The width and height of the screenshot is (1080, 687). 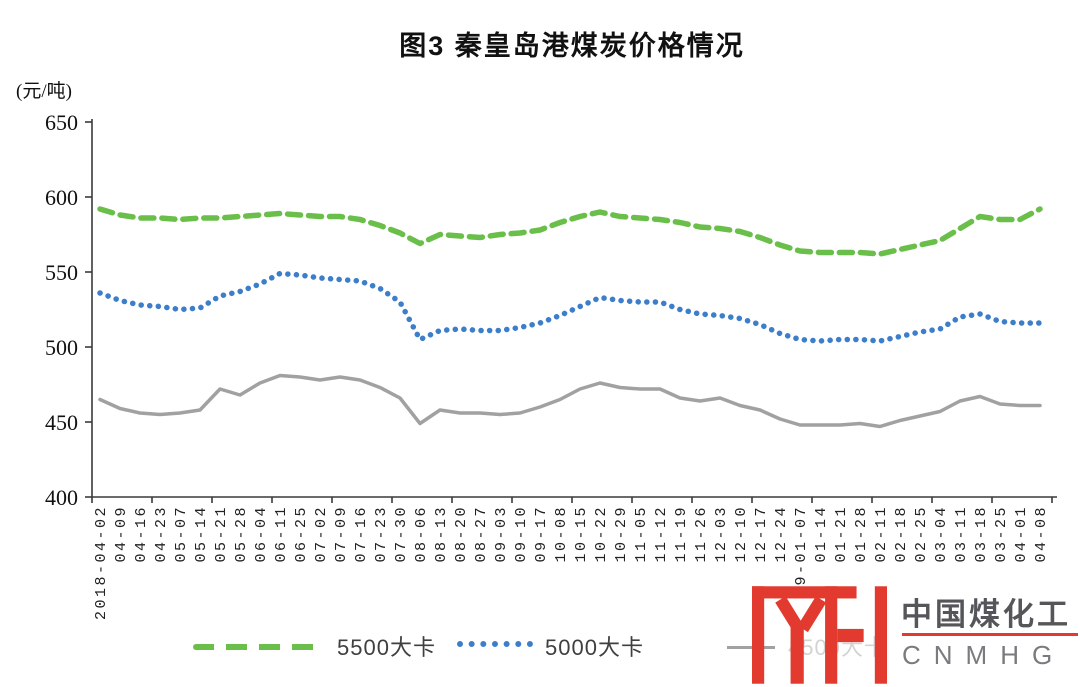 What do you see at coordinates (461, 534) in the screenshot?
I see `x-tick-label: 08-20` at bounding box center [461, 534].